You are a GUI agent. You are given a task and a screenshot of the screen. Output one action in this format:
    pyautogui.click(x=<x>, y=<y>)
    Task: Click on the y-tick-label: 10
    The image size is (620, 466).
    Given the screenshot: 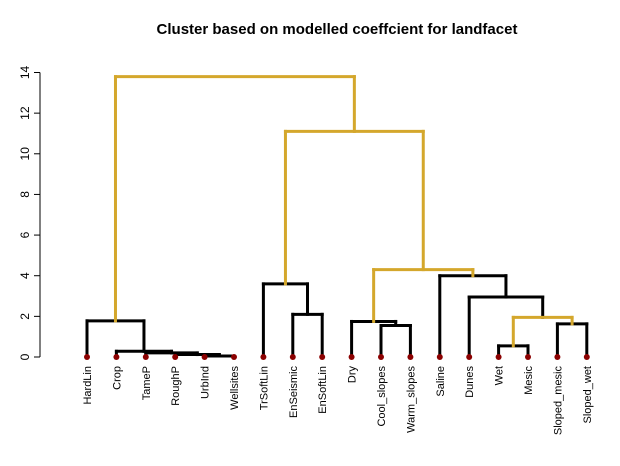 What is the action you would take?
    pyautogui.click(x=25, y=154)
    